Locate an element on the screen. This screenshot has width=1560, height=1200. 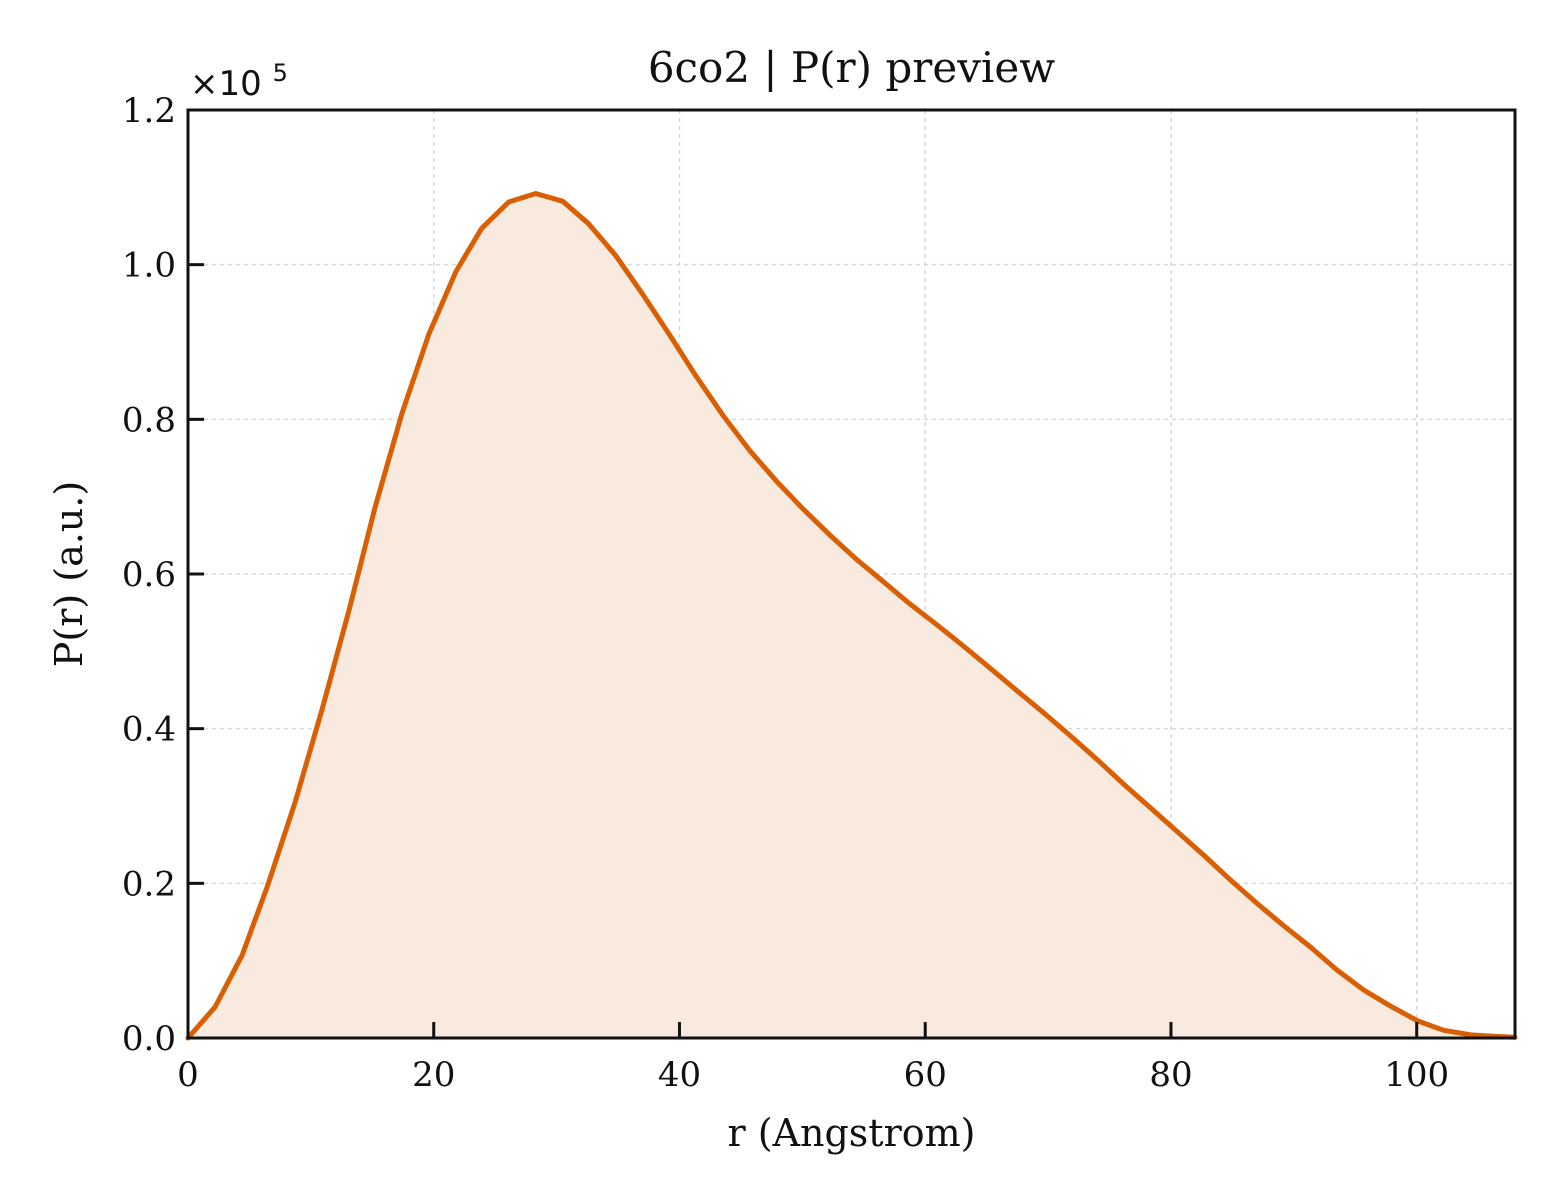
x-tick-labels: 0 20 40 60 80 100 is located at coordinates (813, 1075).